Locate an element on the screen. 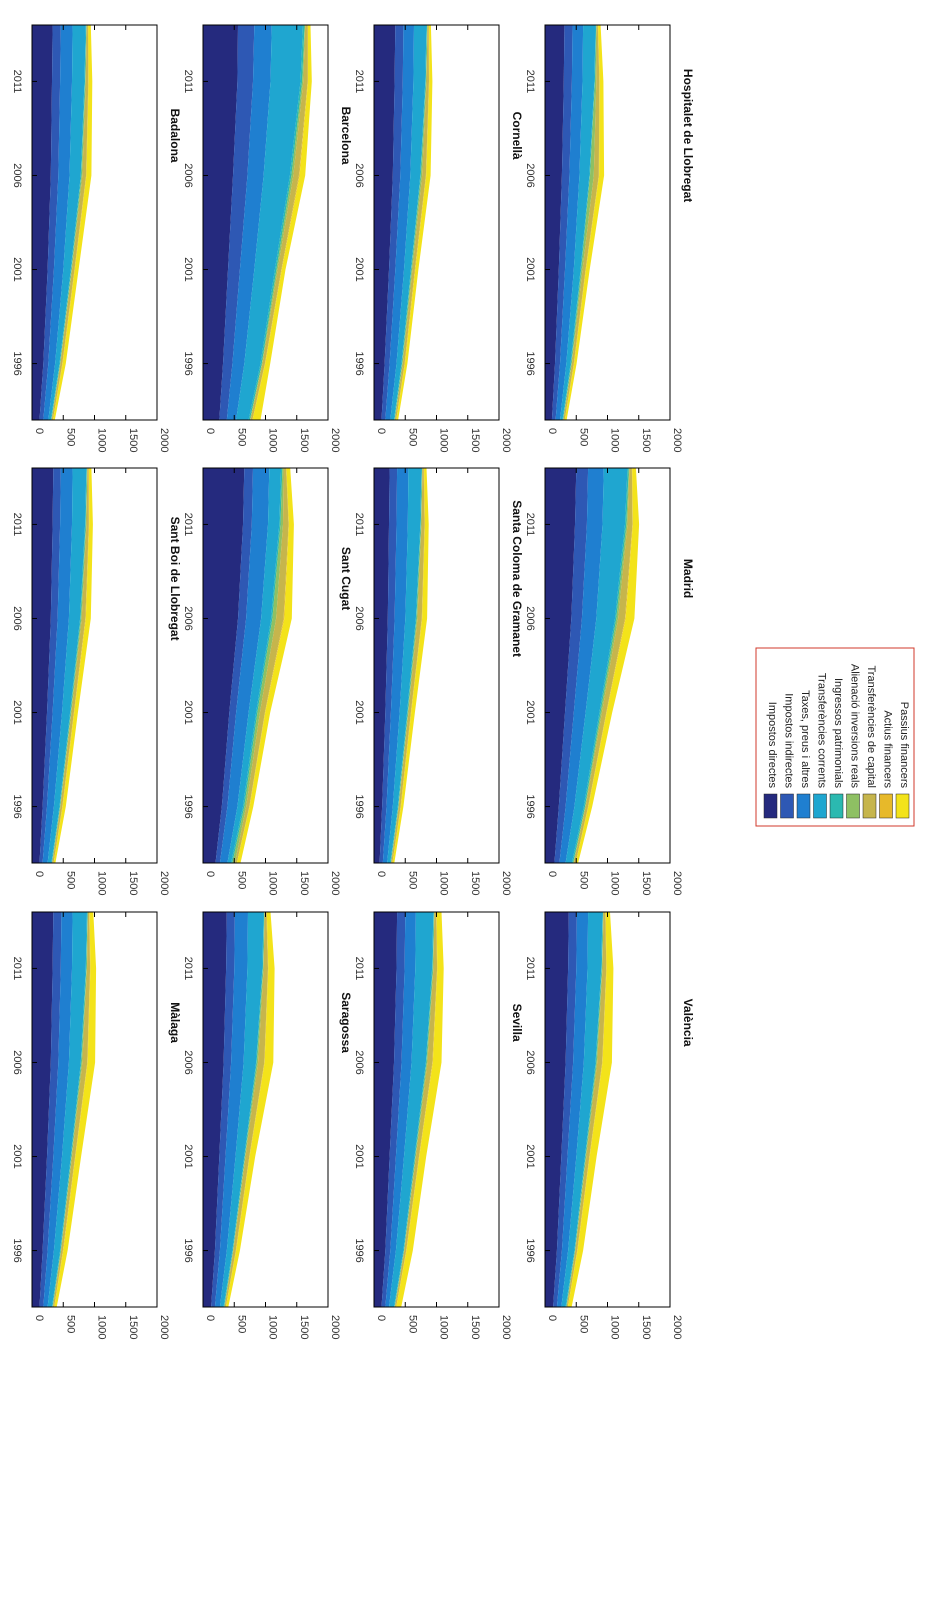 Image resolution: width=940 pixels, height=1604 pixels. panel-1-title: Badalona is located at coordinates (175, 136).